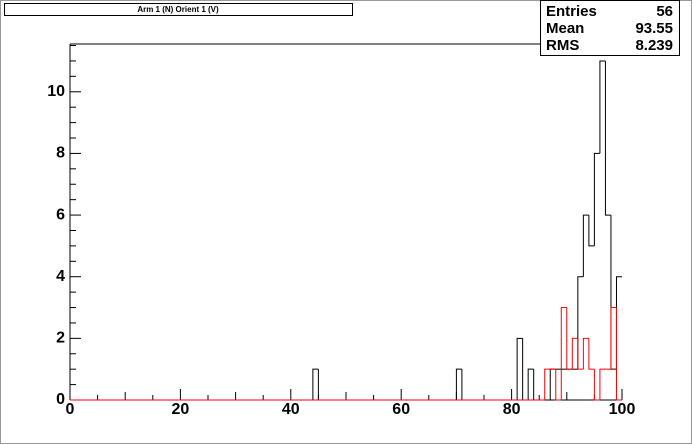 This screenshot has height=444, width=692. What do you see at coordinates (60, 338) in the screenshot?
I see `y-tick-label: 2` at bounding box center [60, 338].